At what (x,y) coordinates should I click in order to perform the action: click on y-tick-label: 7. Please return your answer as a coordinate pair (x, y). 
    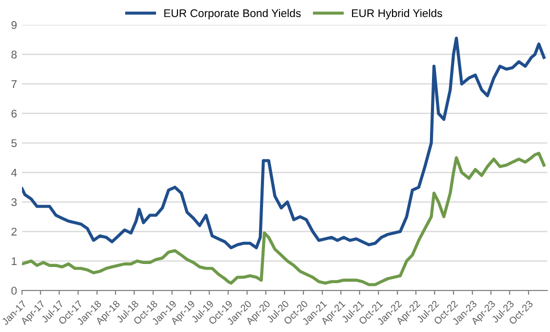
    Looking at the image, I should click on (14, 84).